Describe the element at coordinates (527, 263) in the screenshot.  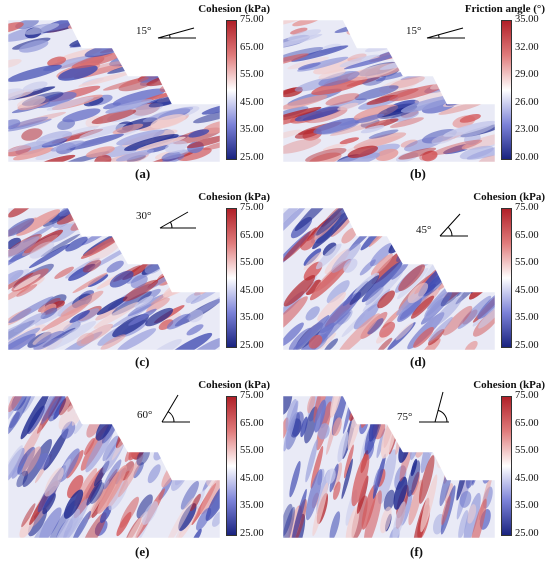
I see `tick-label: 55.00` at that location.